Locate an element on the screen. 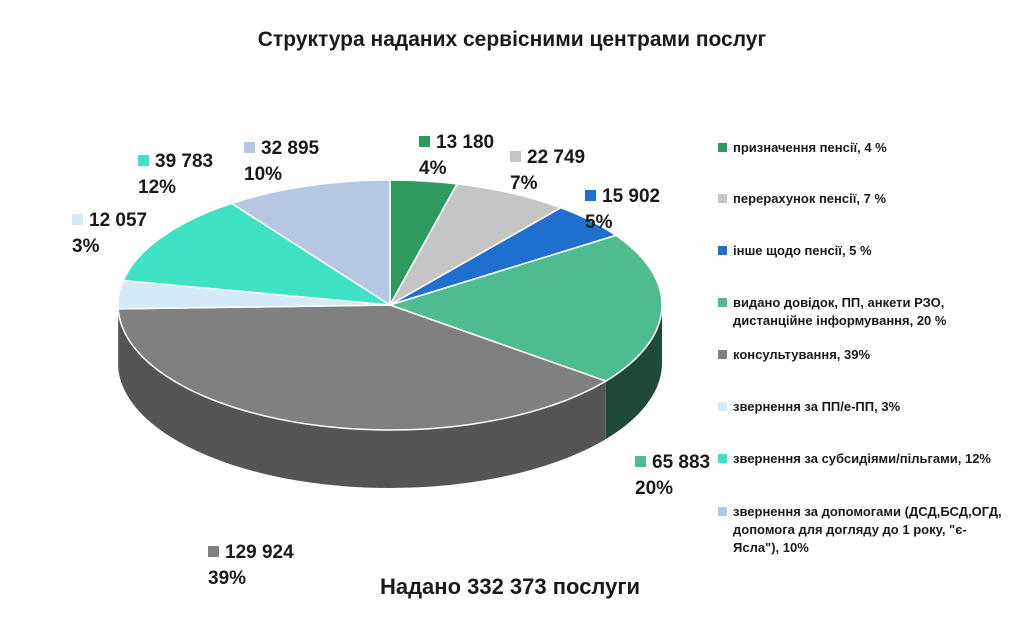 The width and height of the screenshot is (1024, 640). data-label-value: 13 180 is located at coordinates (465, 142).